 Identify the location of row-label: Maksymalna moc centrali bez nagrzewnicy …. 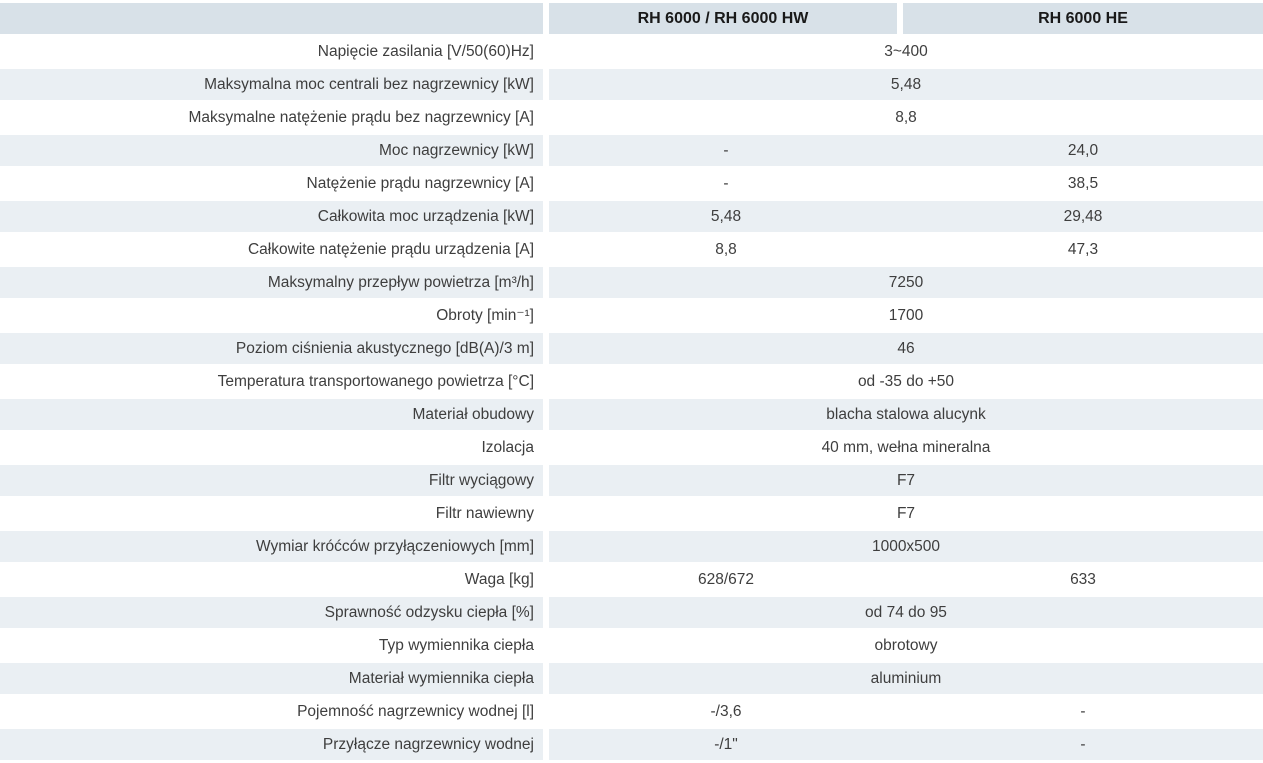
(274, 84).